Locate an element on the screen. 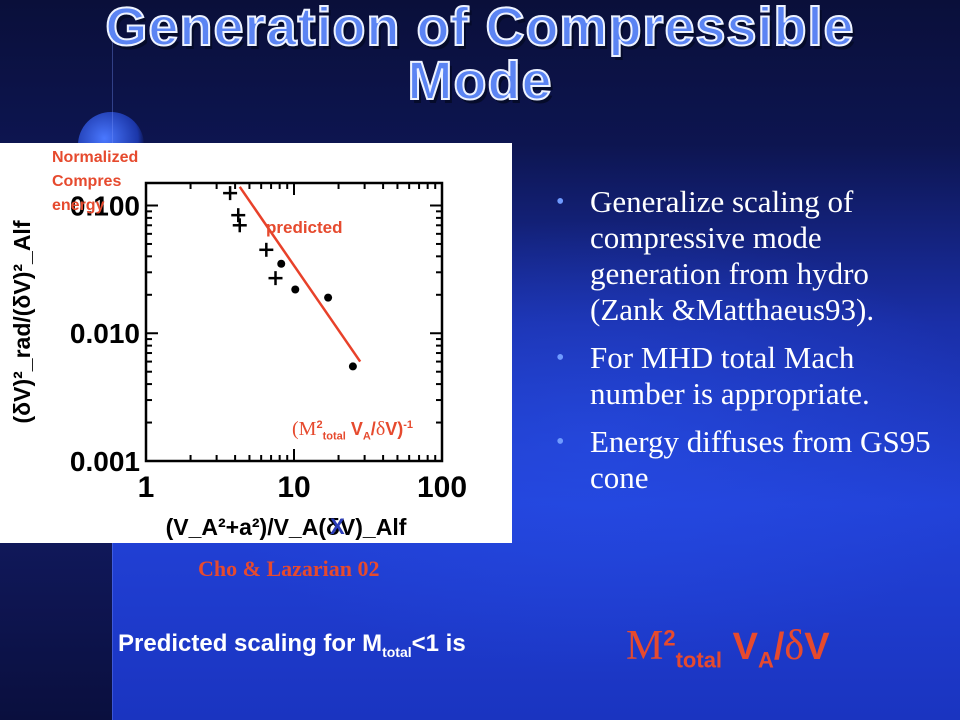 This screenshot has height=720, width=960. scaling-slash: / is located at coordinates (373, 429).